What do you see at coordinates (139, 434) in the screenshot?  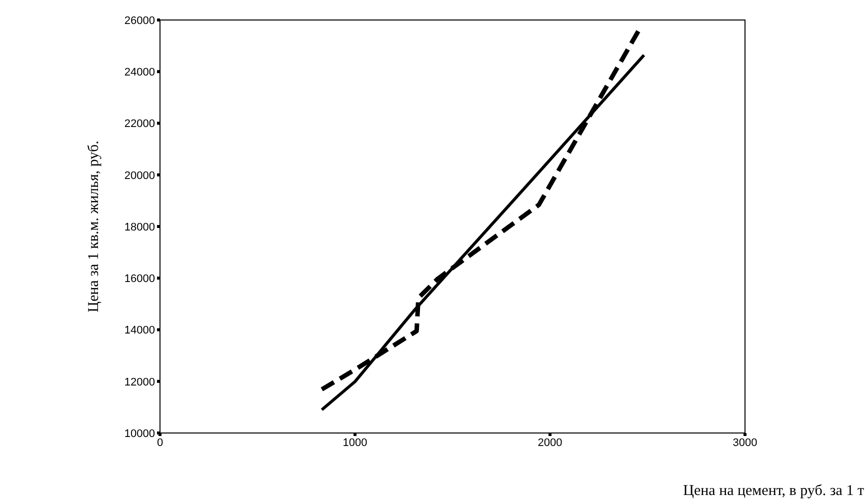 I see `y-tick-label: 10000` at bounding box center [139, 434].